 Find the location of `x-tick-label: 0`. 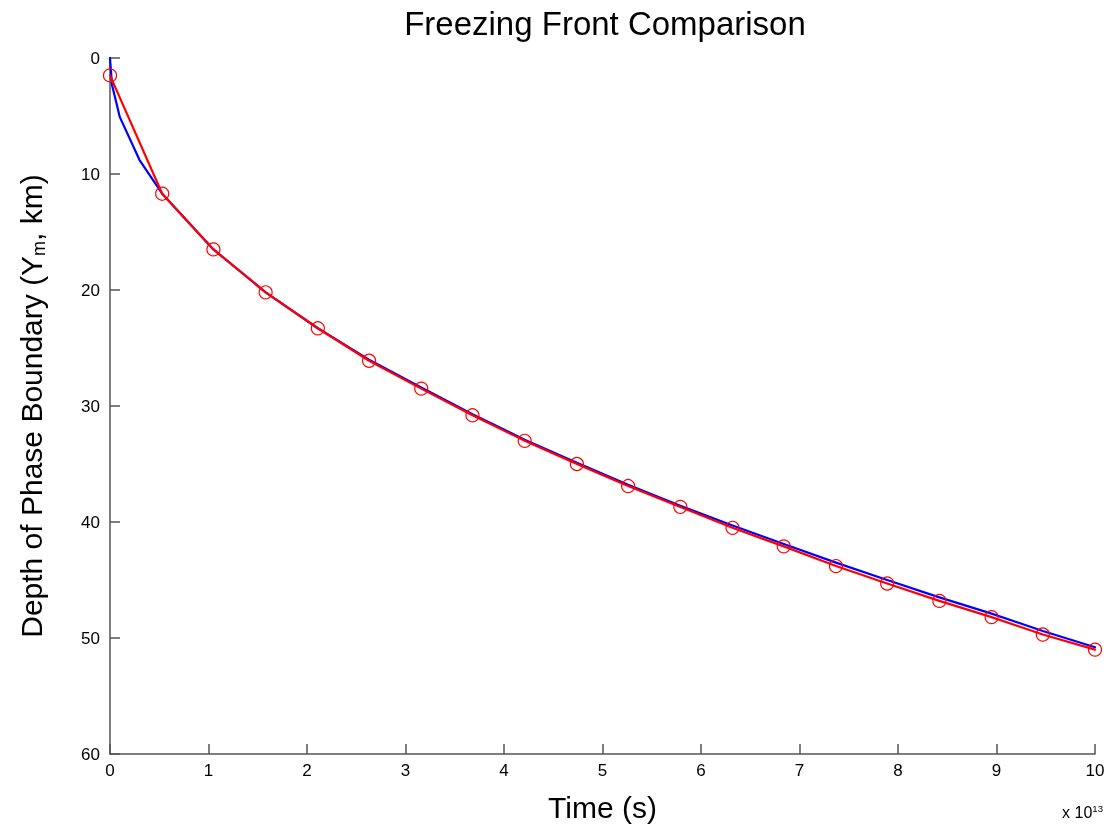

x-tick-label: 0 is located at coordinates (110, 770).